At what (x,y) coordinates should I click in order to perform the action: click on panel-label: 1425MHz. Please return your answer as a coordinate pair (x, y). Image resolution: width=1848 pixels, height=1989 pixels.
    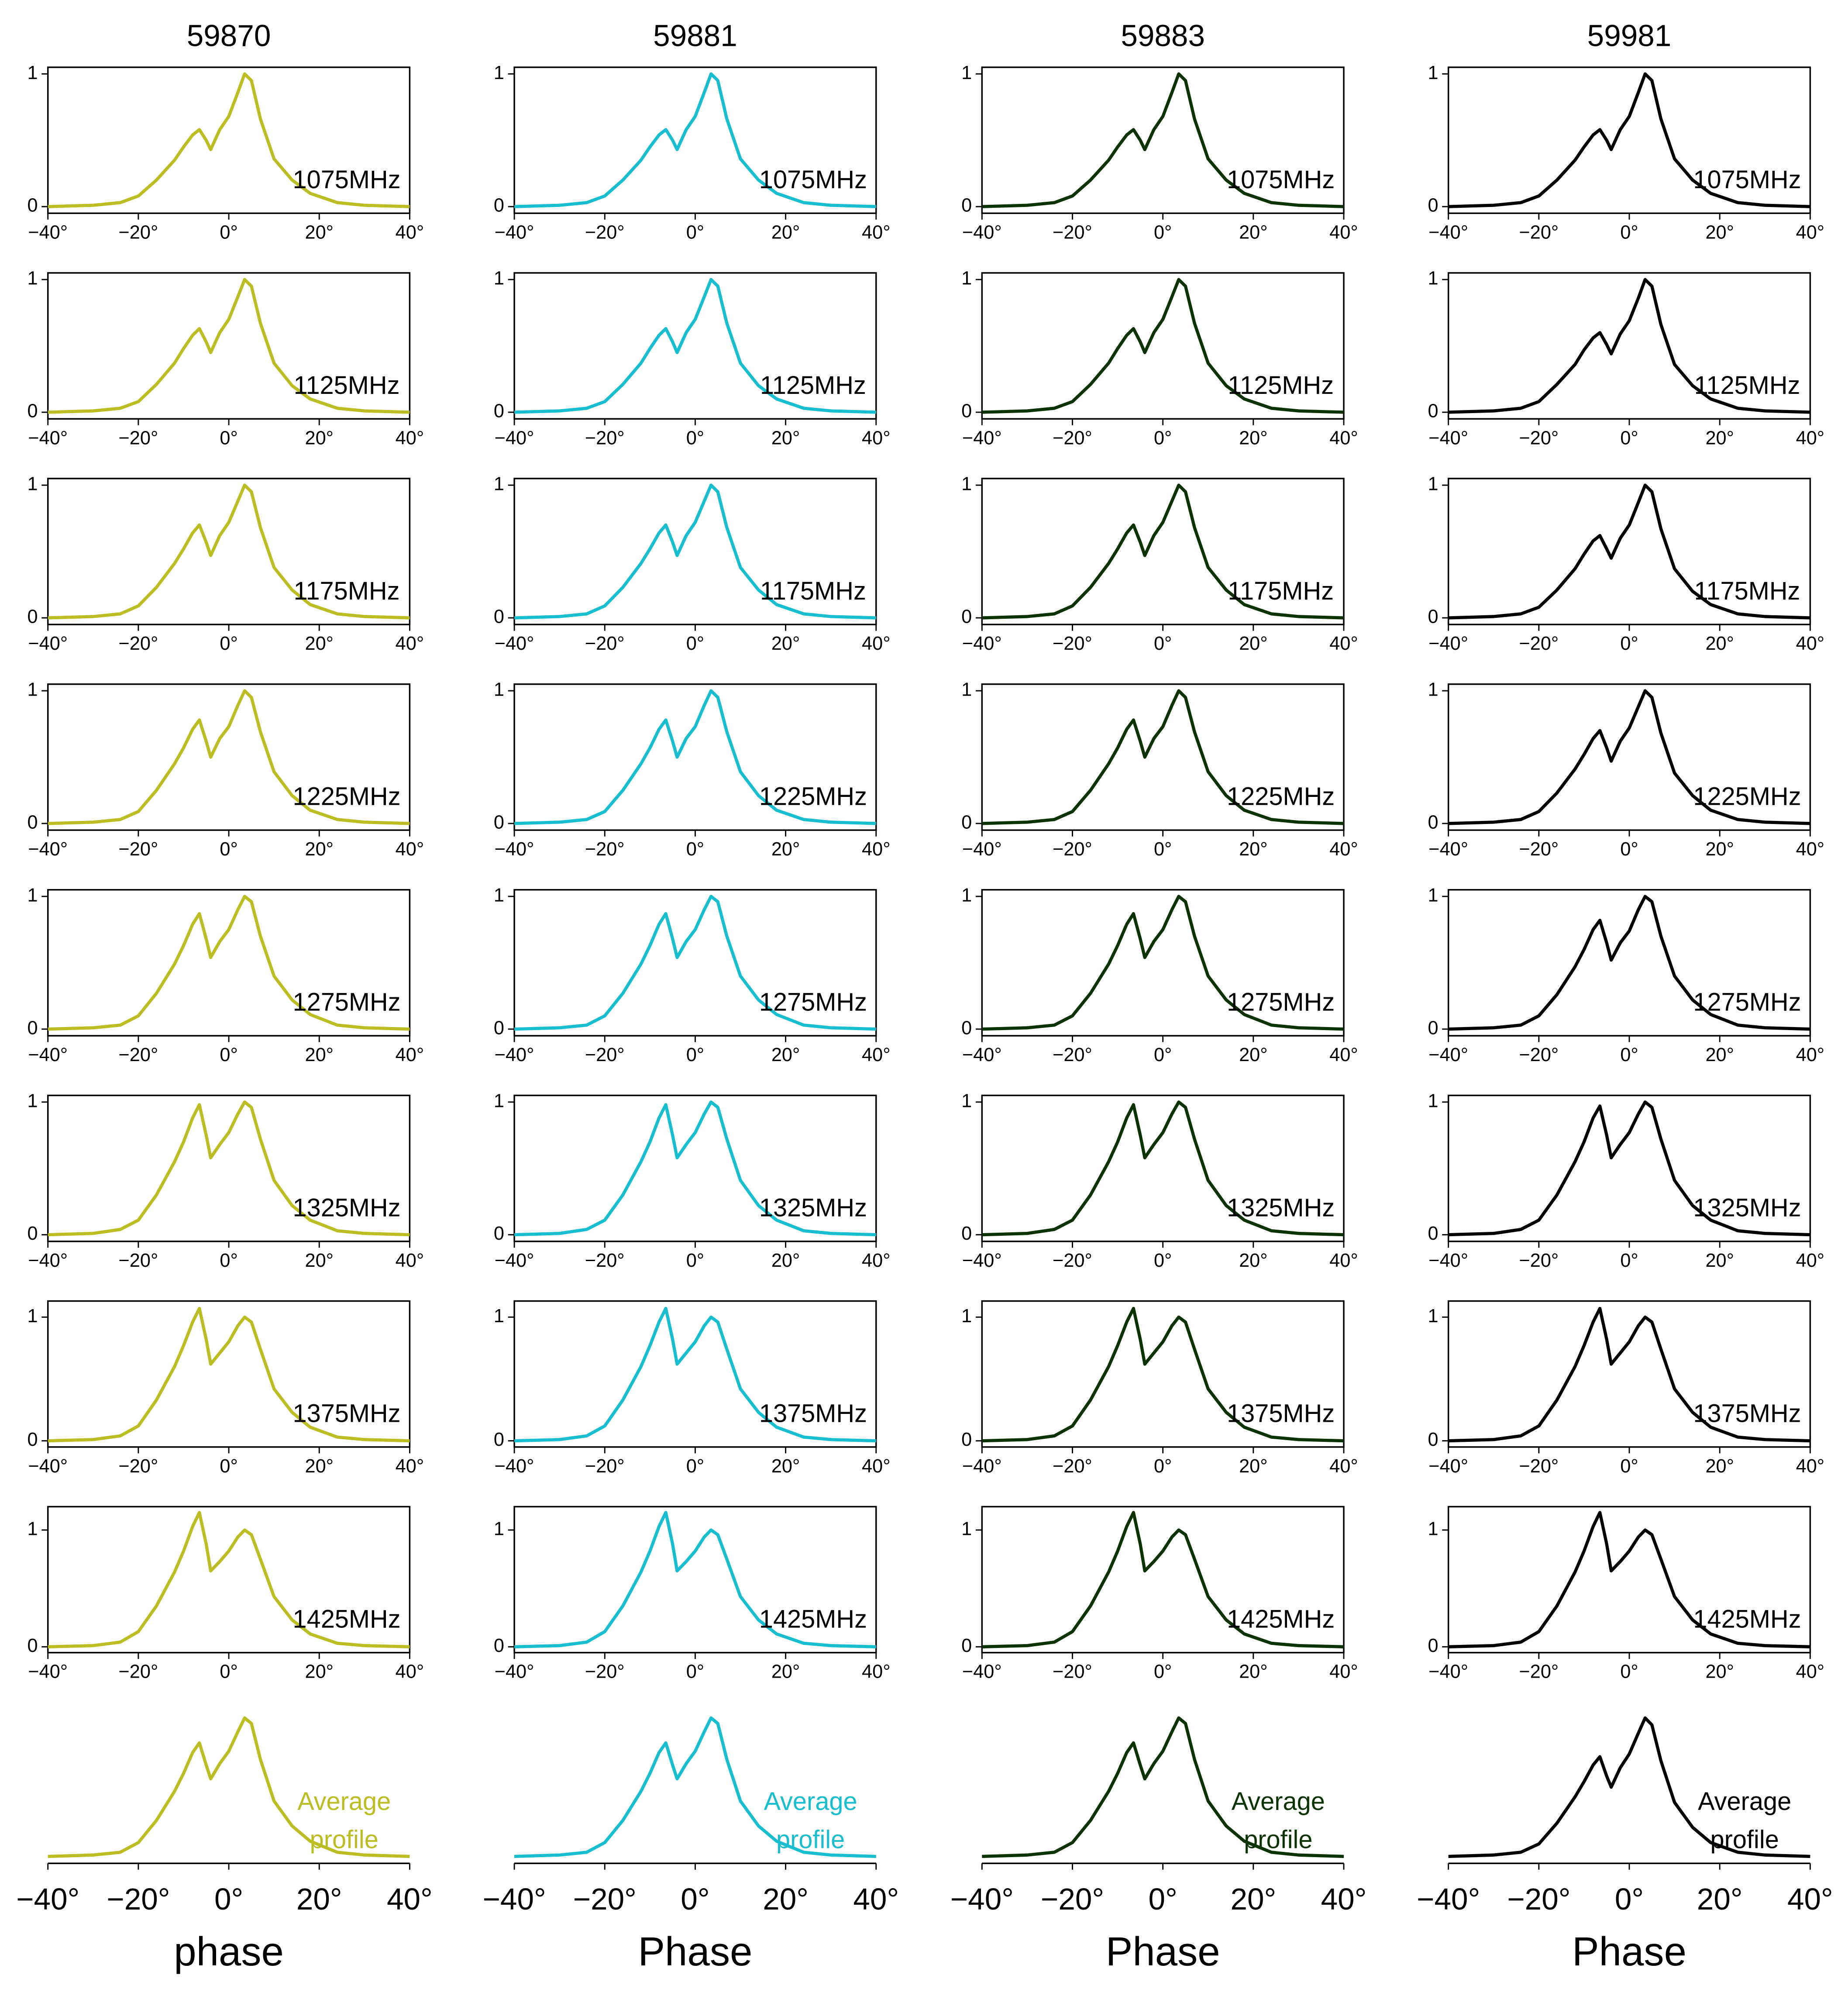
    Looking at the image, I should click on (1747, 1619).